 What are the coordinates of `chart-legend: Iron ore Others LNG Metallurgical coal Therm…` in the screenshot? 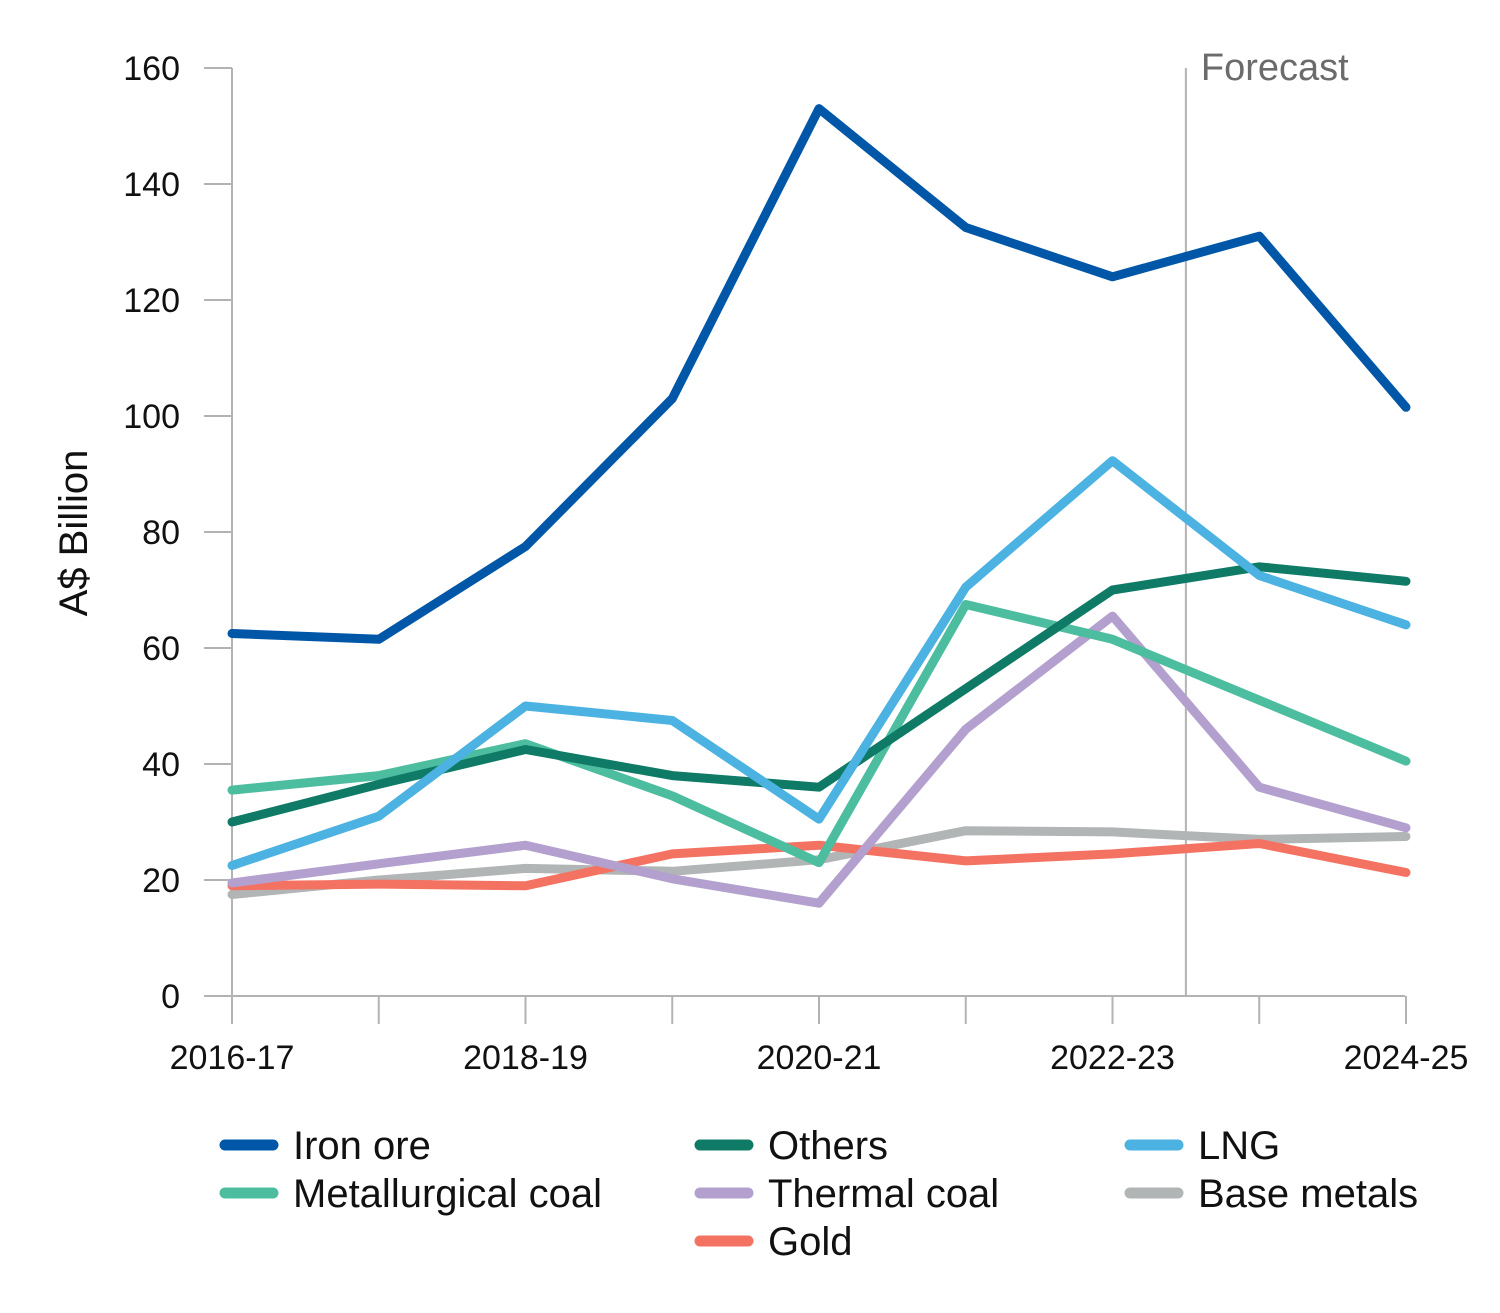 It's located at (818, 1194).